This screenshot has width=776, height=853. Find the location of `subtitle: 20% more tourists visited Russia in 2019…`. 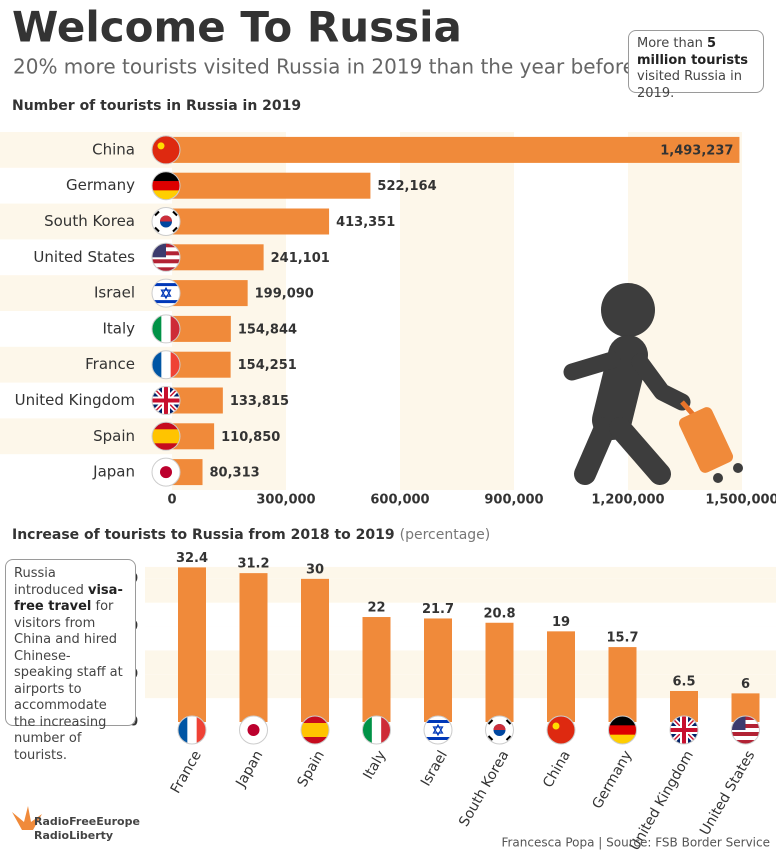

subtitle: 20% more tourists visited Russia in 2019… is located at coordinates (327, 67).